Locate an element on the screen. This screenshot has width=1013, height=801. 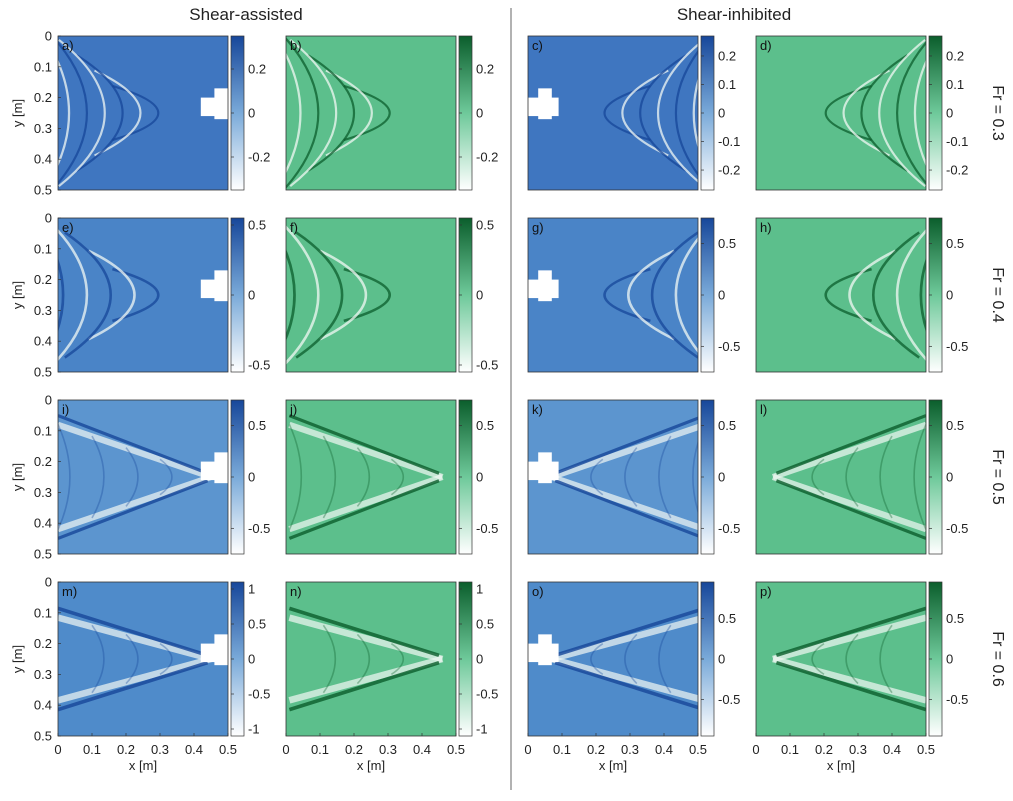
panel-c: c) 0.2 0.1 0 -0.1 -0.2 is located at coordinates (633, 113).